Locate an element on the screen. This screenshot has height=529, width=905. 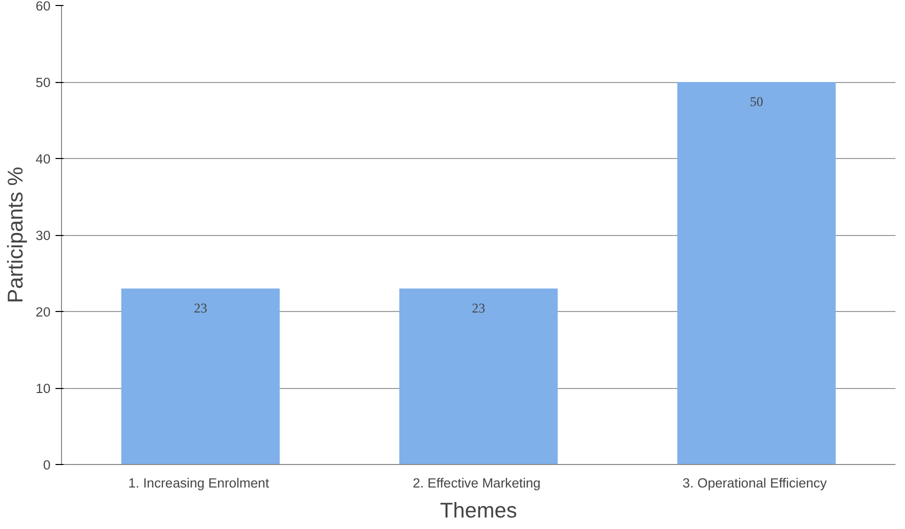
y-tick-label: 40 is located at coordinates (43, 159).